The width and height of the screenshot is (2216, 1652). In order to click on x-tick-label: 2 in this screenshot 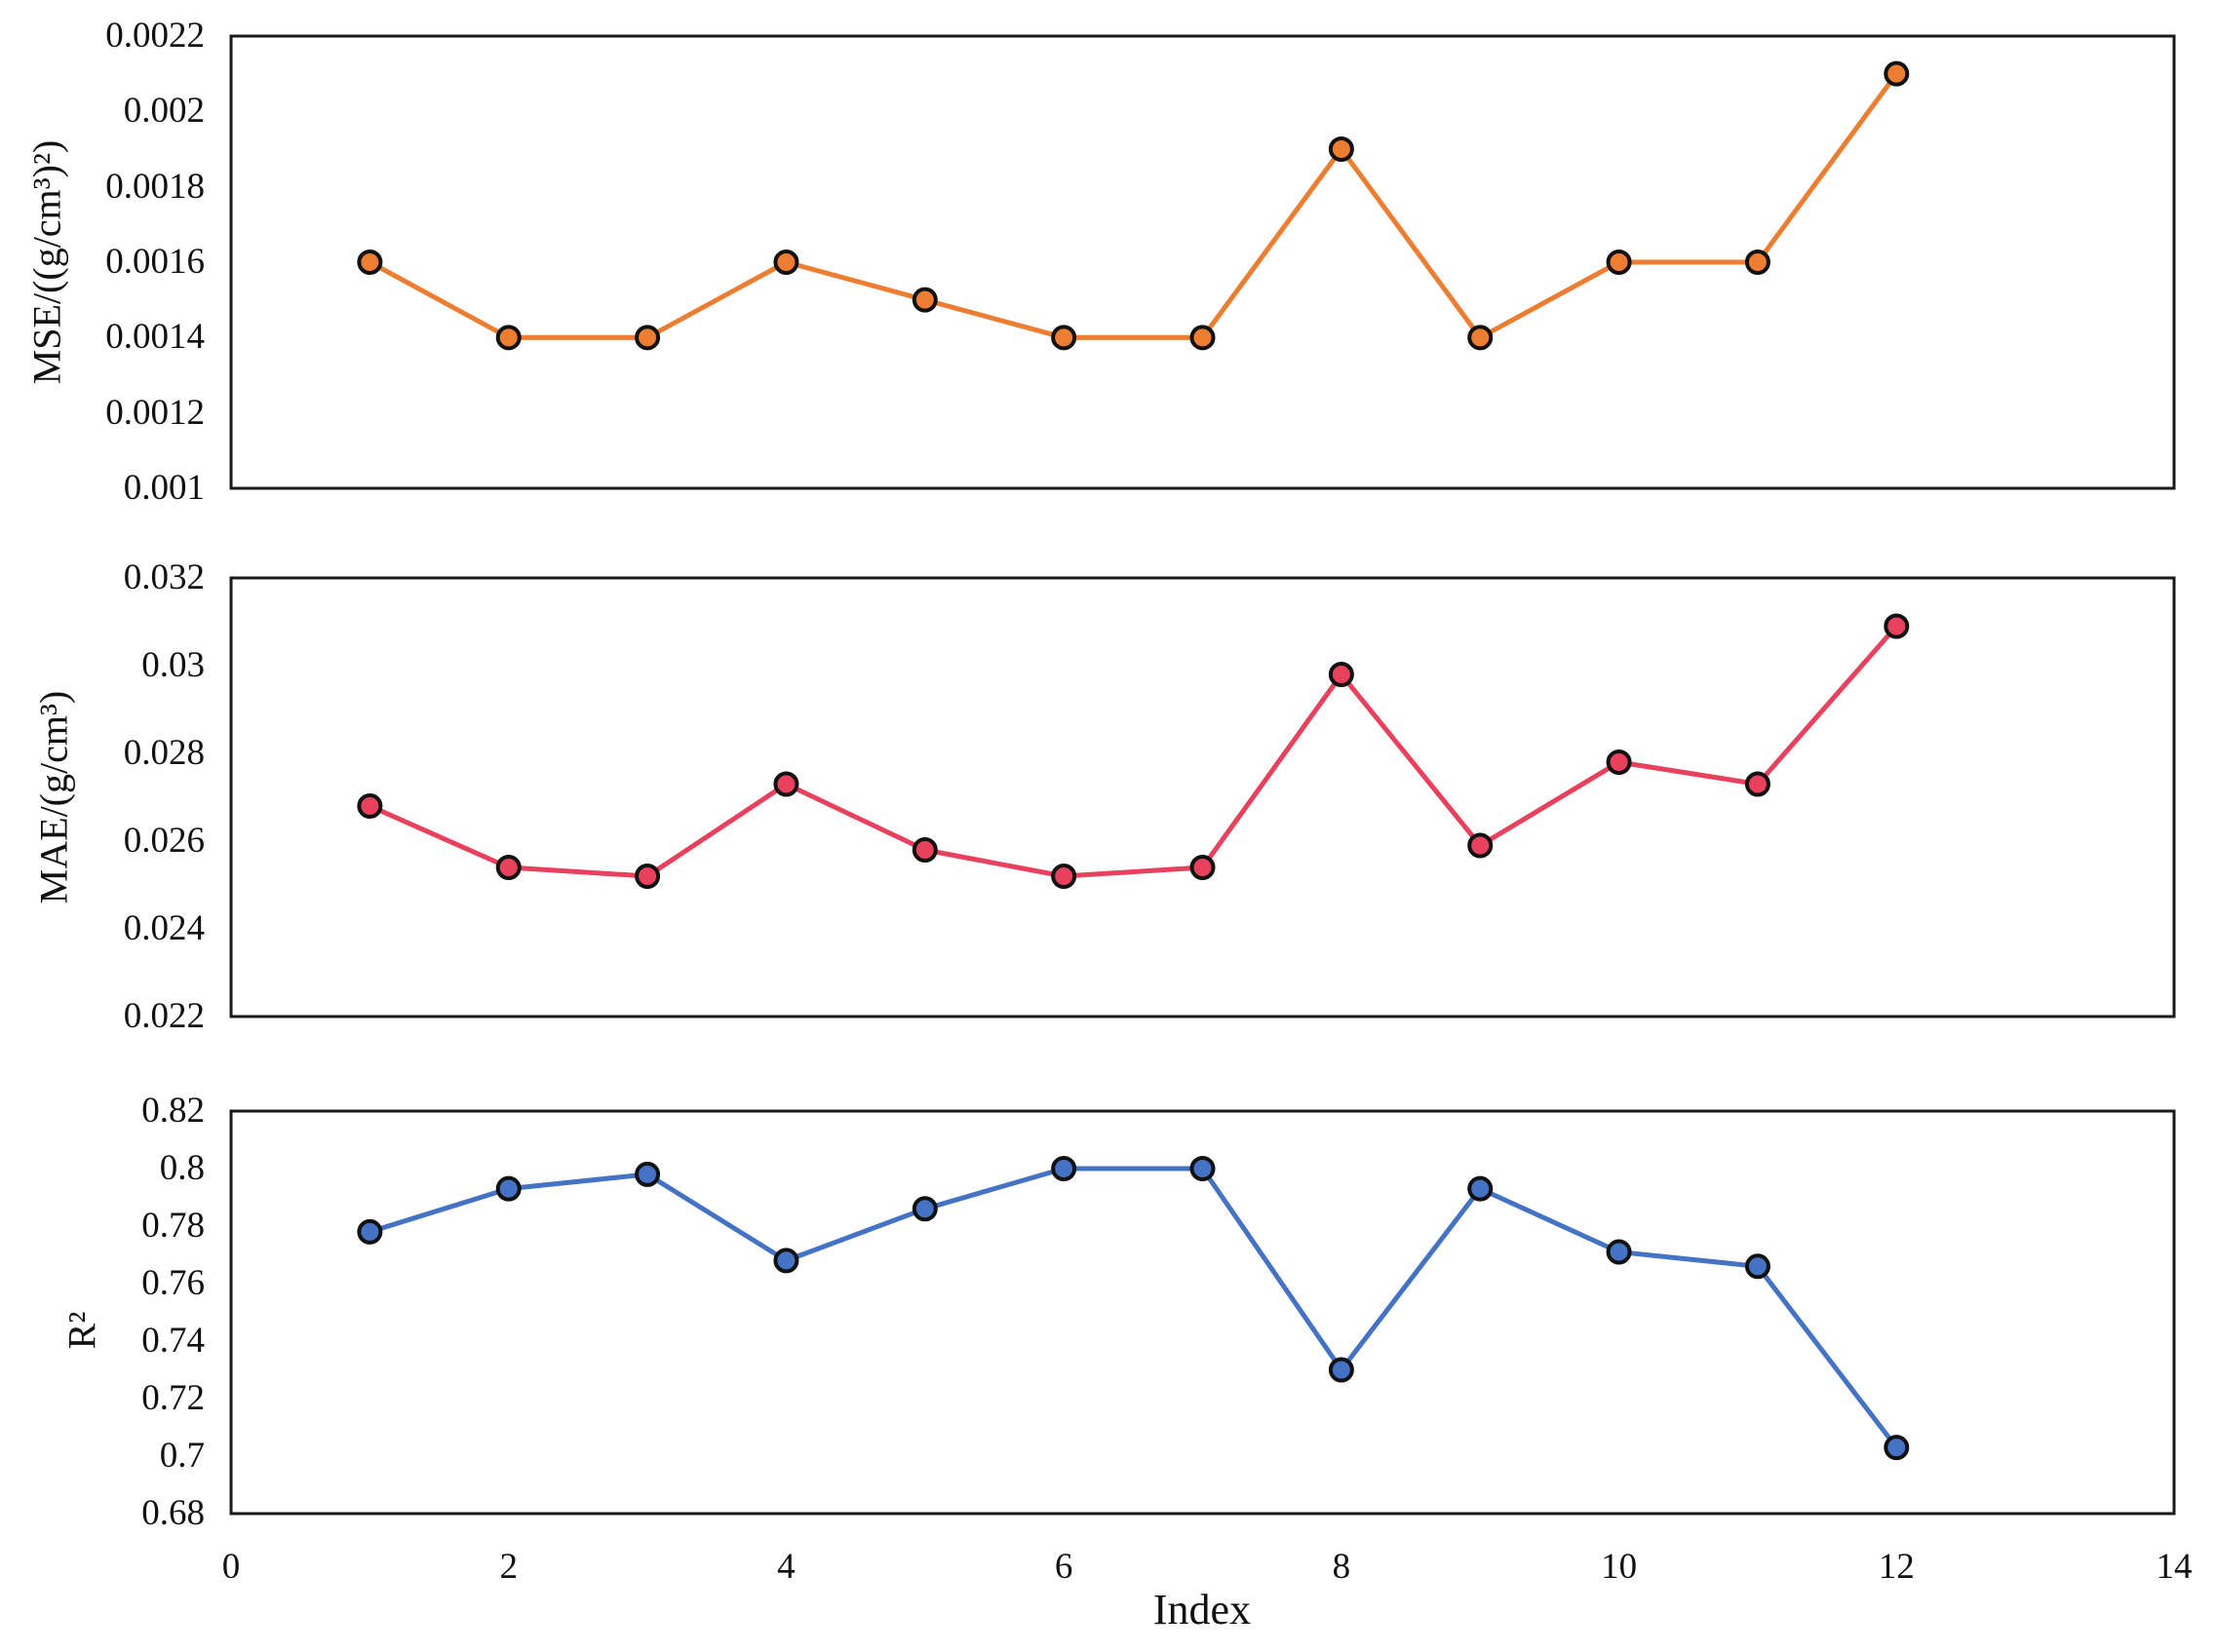, I will do `click(508, 1567)`.